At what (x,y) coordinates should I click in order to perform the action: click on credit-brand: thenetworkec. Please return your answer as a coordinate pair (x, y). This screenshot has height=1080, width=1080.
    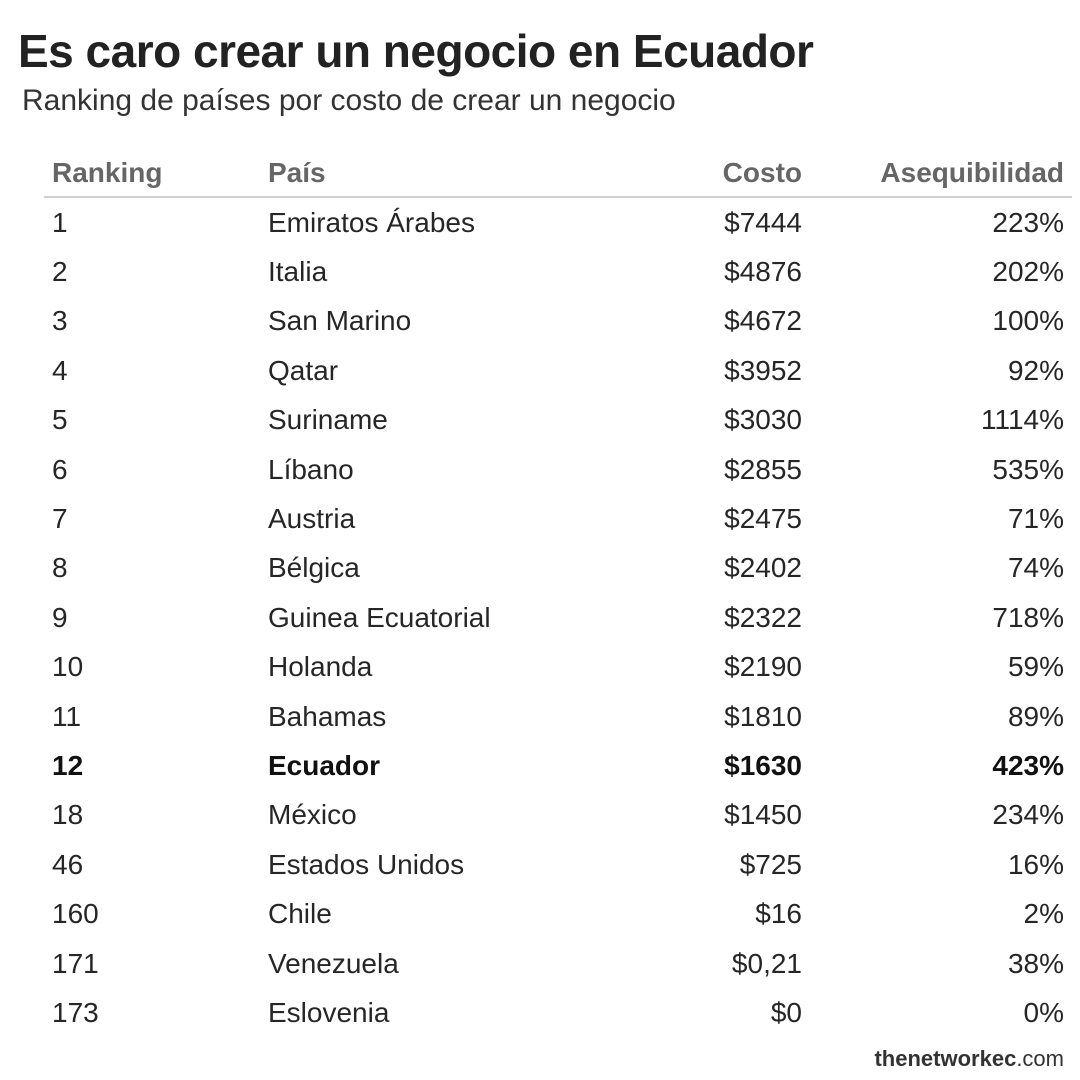
    Looking at the image, I should click on (945, 1058).